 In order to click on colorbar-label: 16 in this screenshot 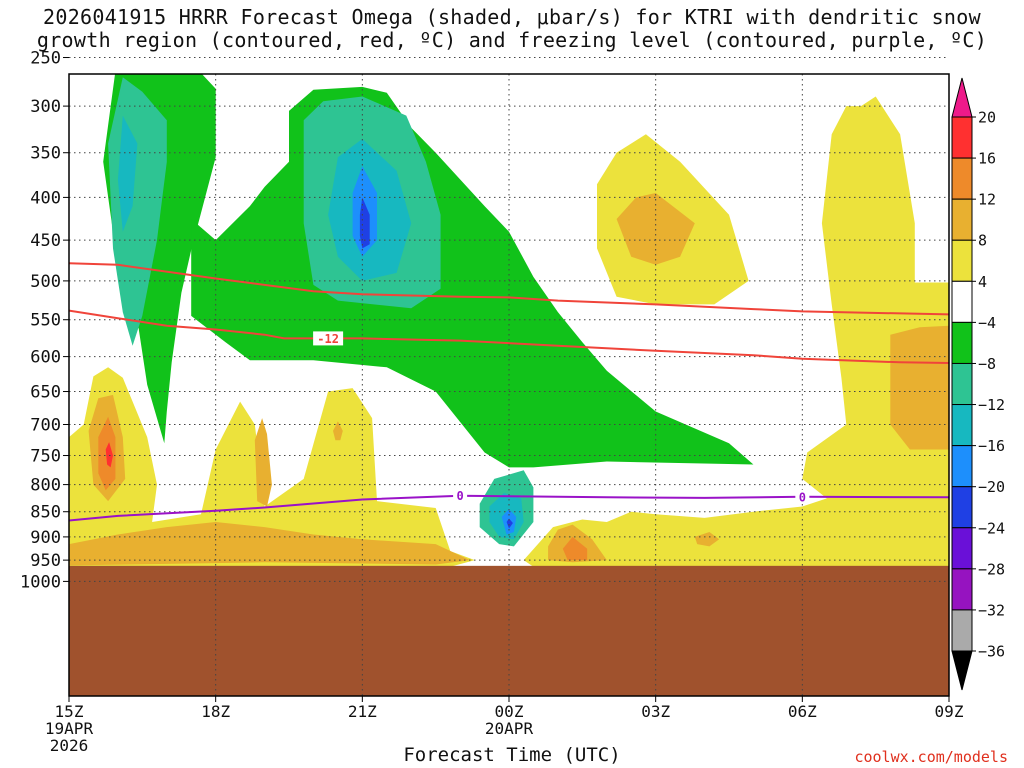, I will do `click(987, 159)`.